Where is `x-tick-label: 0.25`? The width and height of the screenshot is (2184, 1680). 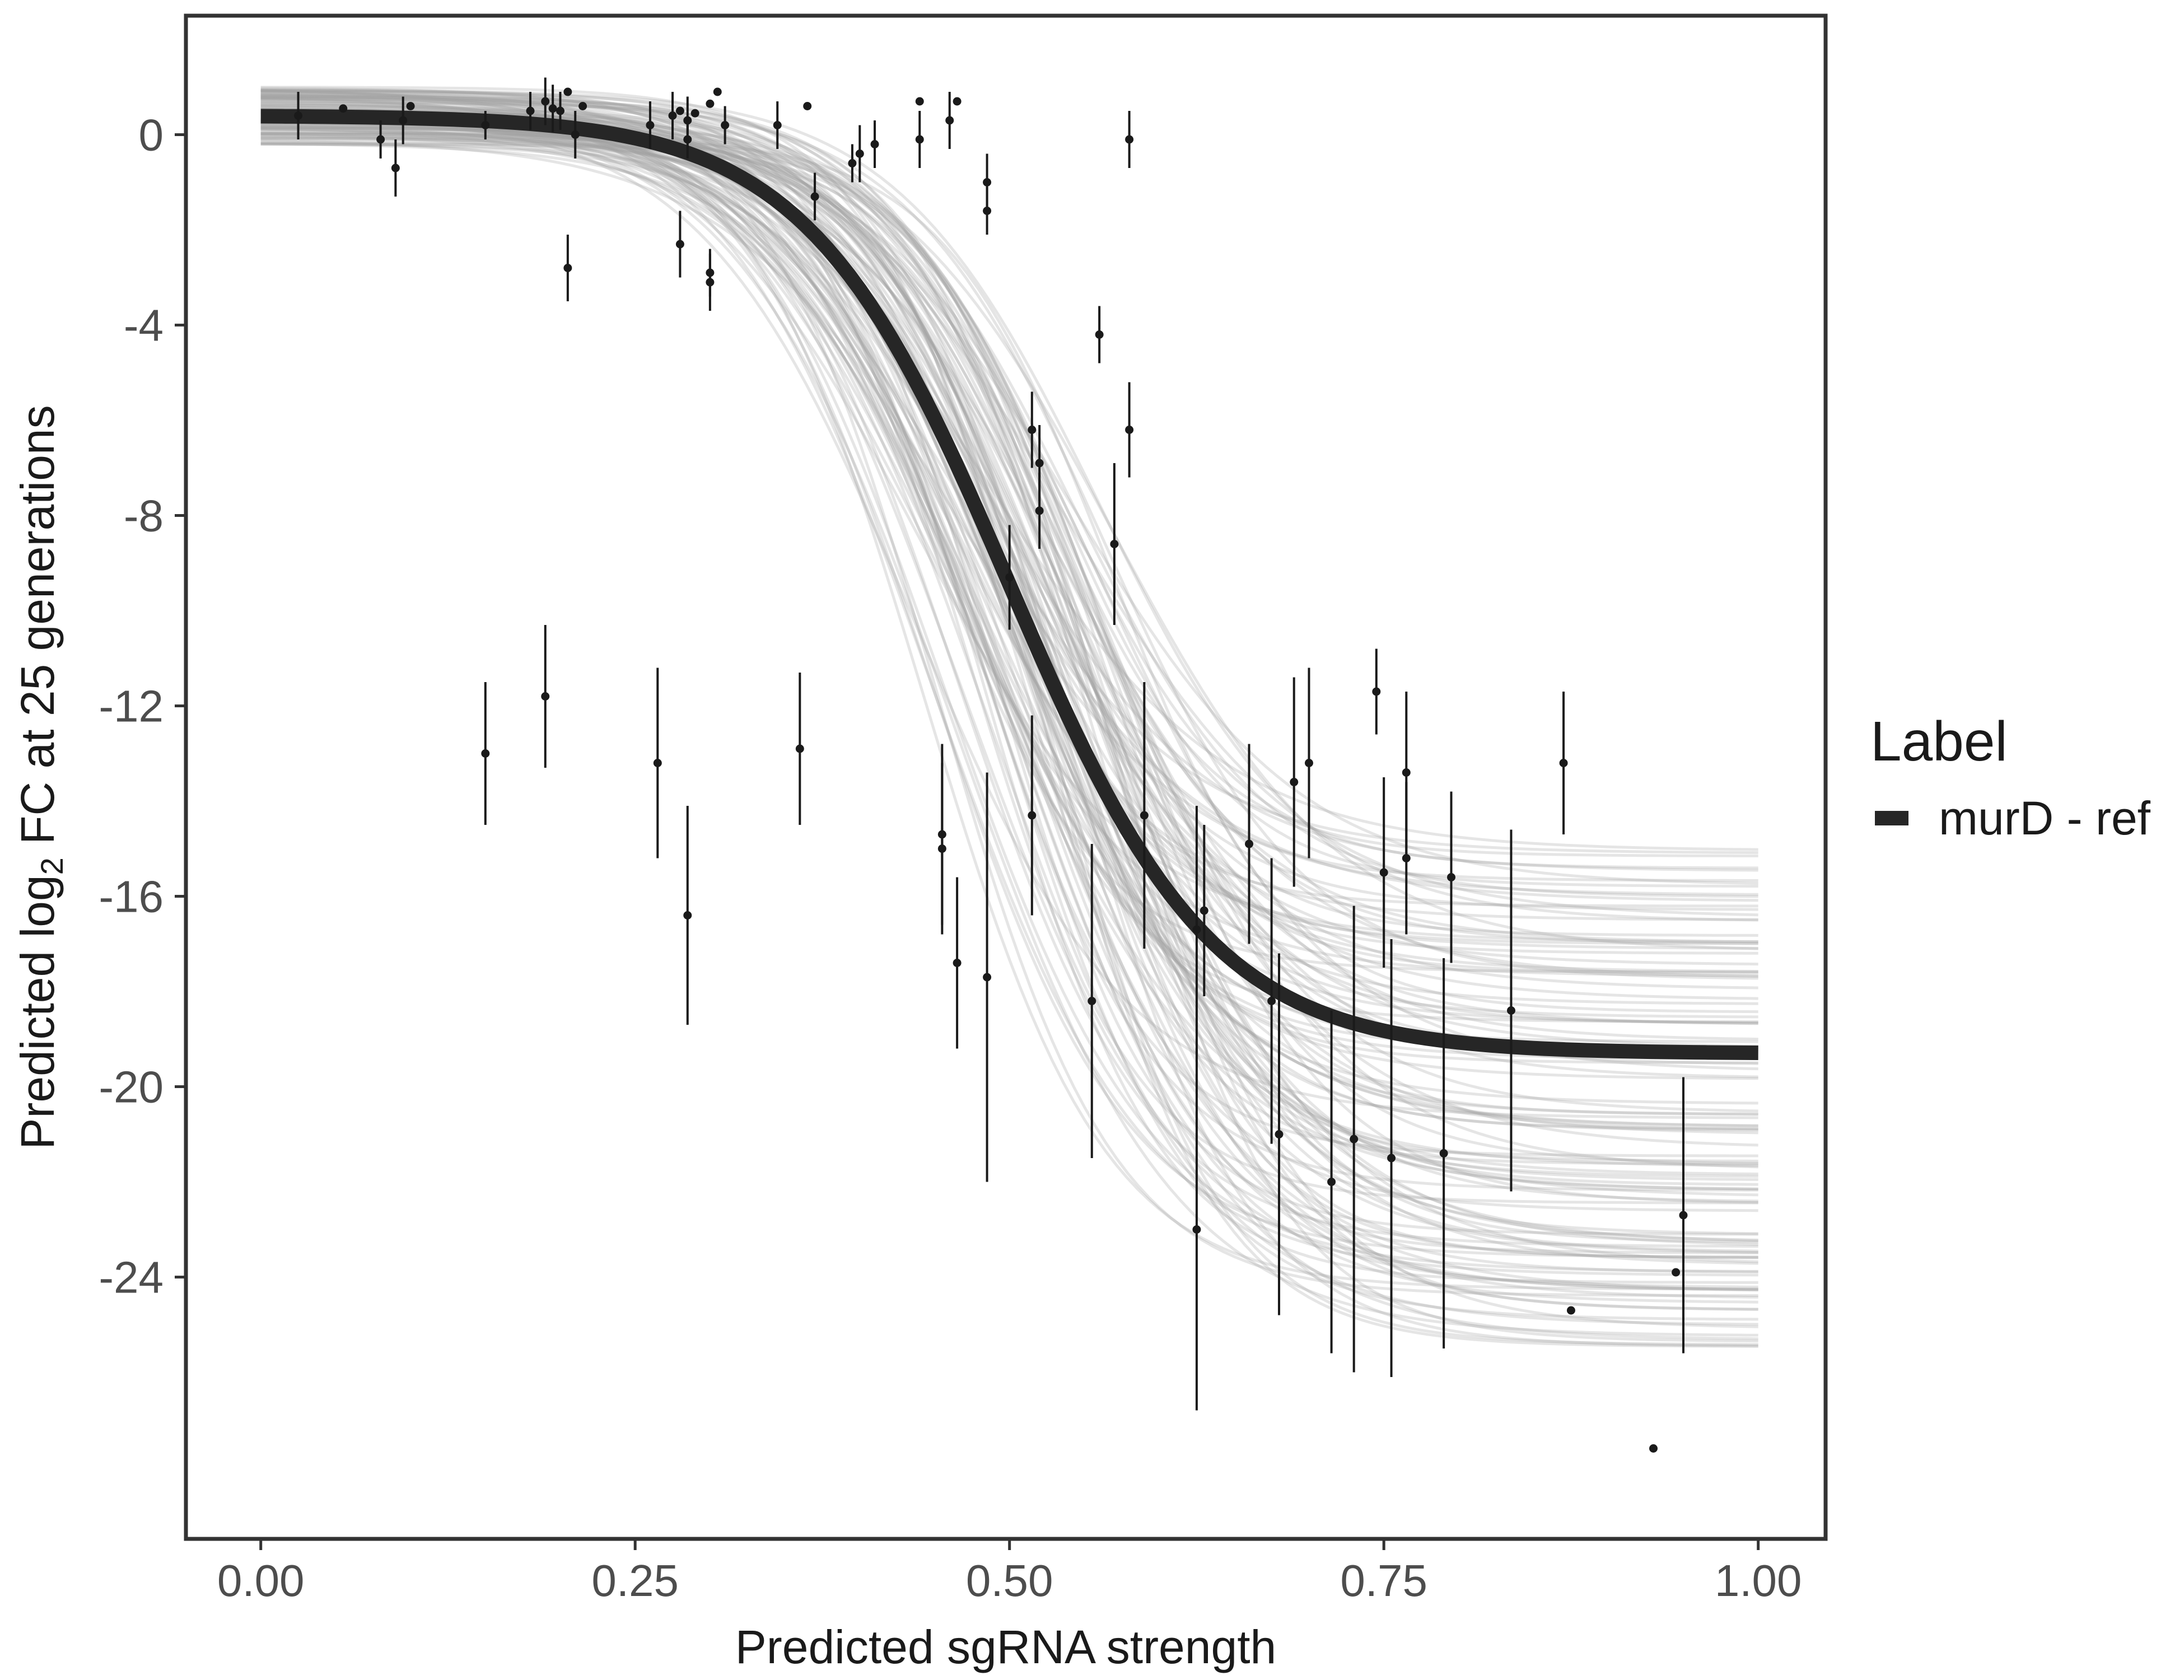 x-tick-label: 0.25 is located at coordinates (635, 1581).